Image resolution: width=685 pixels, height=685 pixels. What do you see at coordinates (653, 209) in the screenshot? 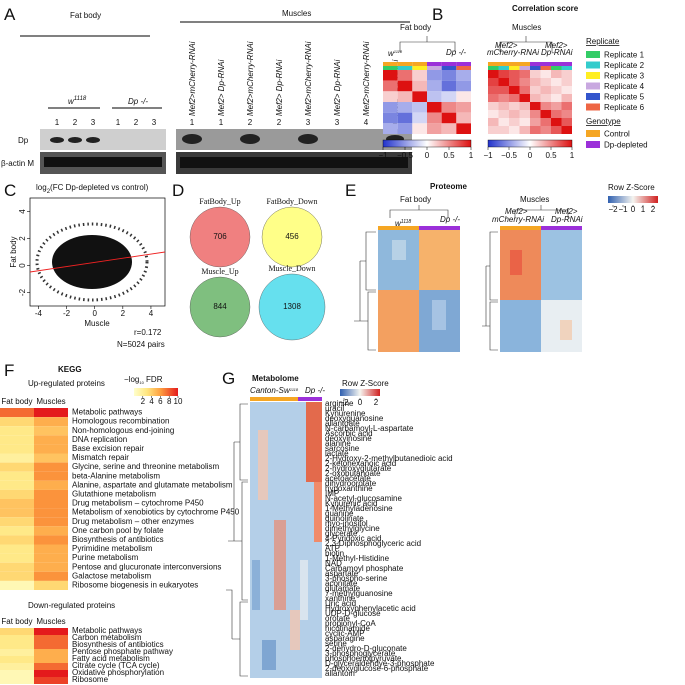
I see `colorbar-label: 2` at bounding box center [653, 209].